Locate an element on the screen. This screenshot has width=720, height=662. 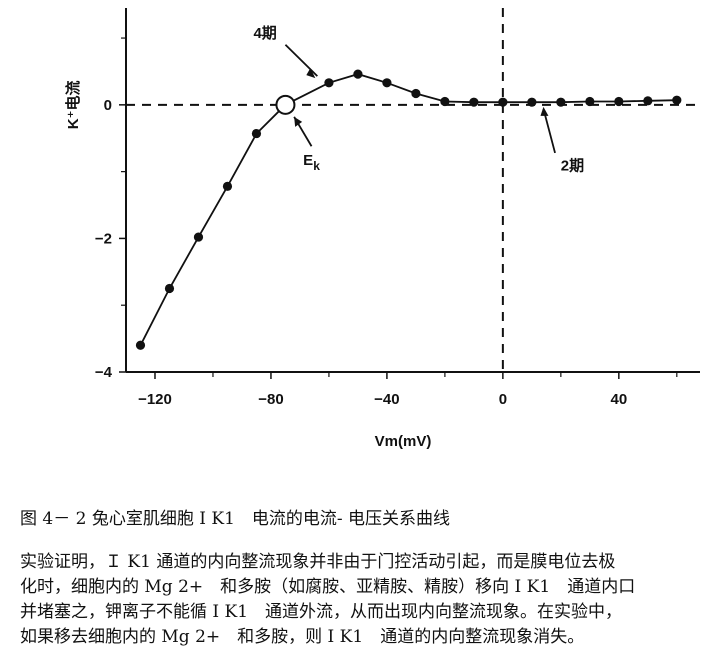
x-tick-label: 40 is located at coordinates (618, 399).